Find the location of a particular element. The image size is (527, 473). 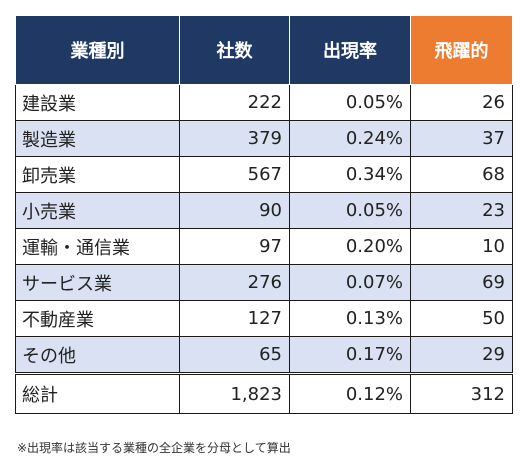

industry-cell: 運輸・通信業 is located at coordinates (97, 246).